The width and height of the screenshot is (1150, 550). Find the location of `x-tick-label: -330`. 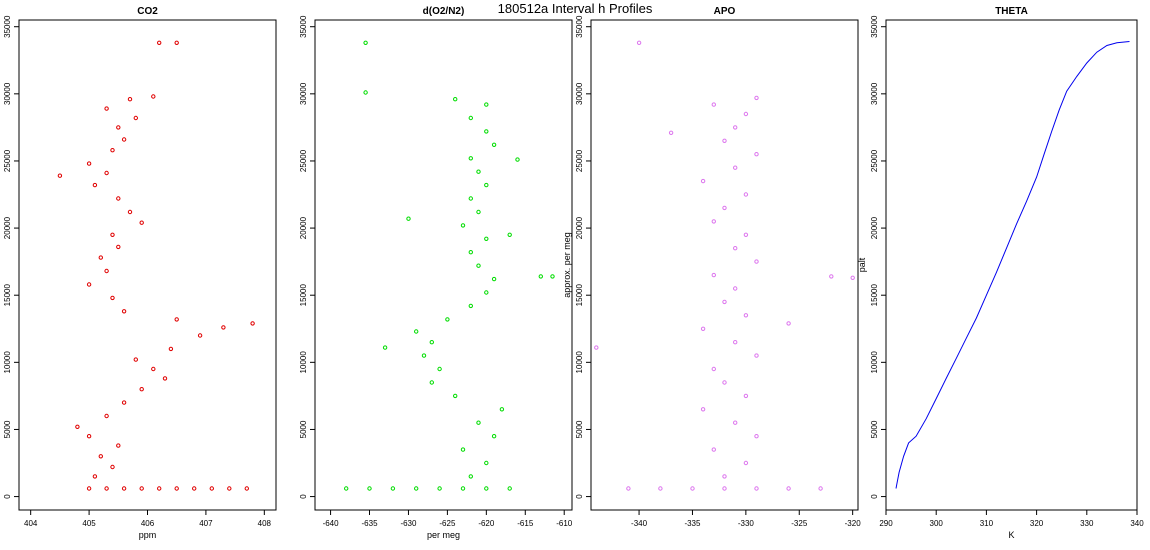

x-tick-label: -330 is located at coordinates (746, 523).